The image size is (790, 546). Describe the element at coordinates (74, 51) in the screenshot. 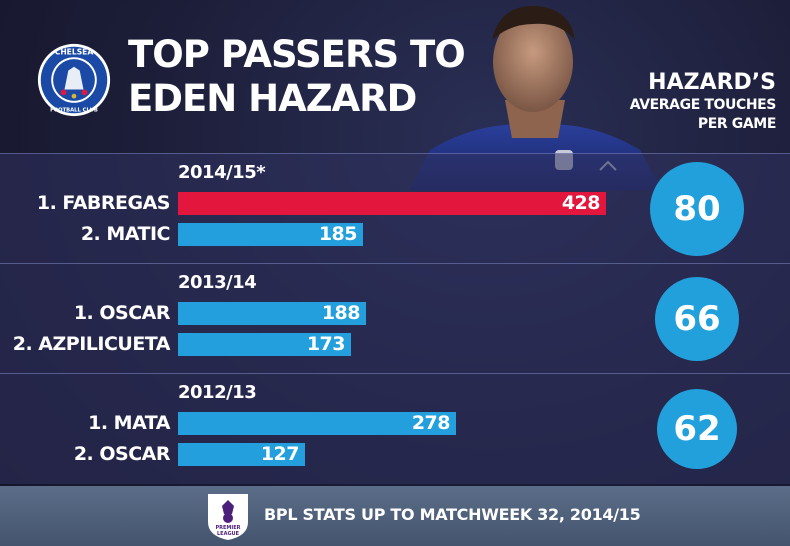

I see `svg-text: CHELSEA` at that location.